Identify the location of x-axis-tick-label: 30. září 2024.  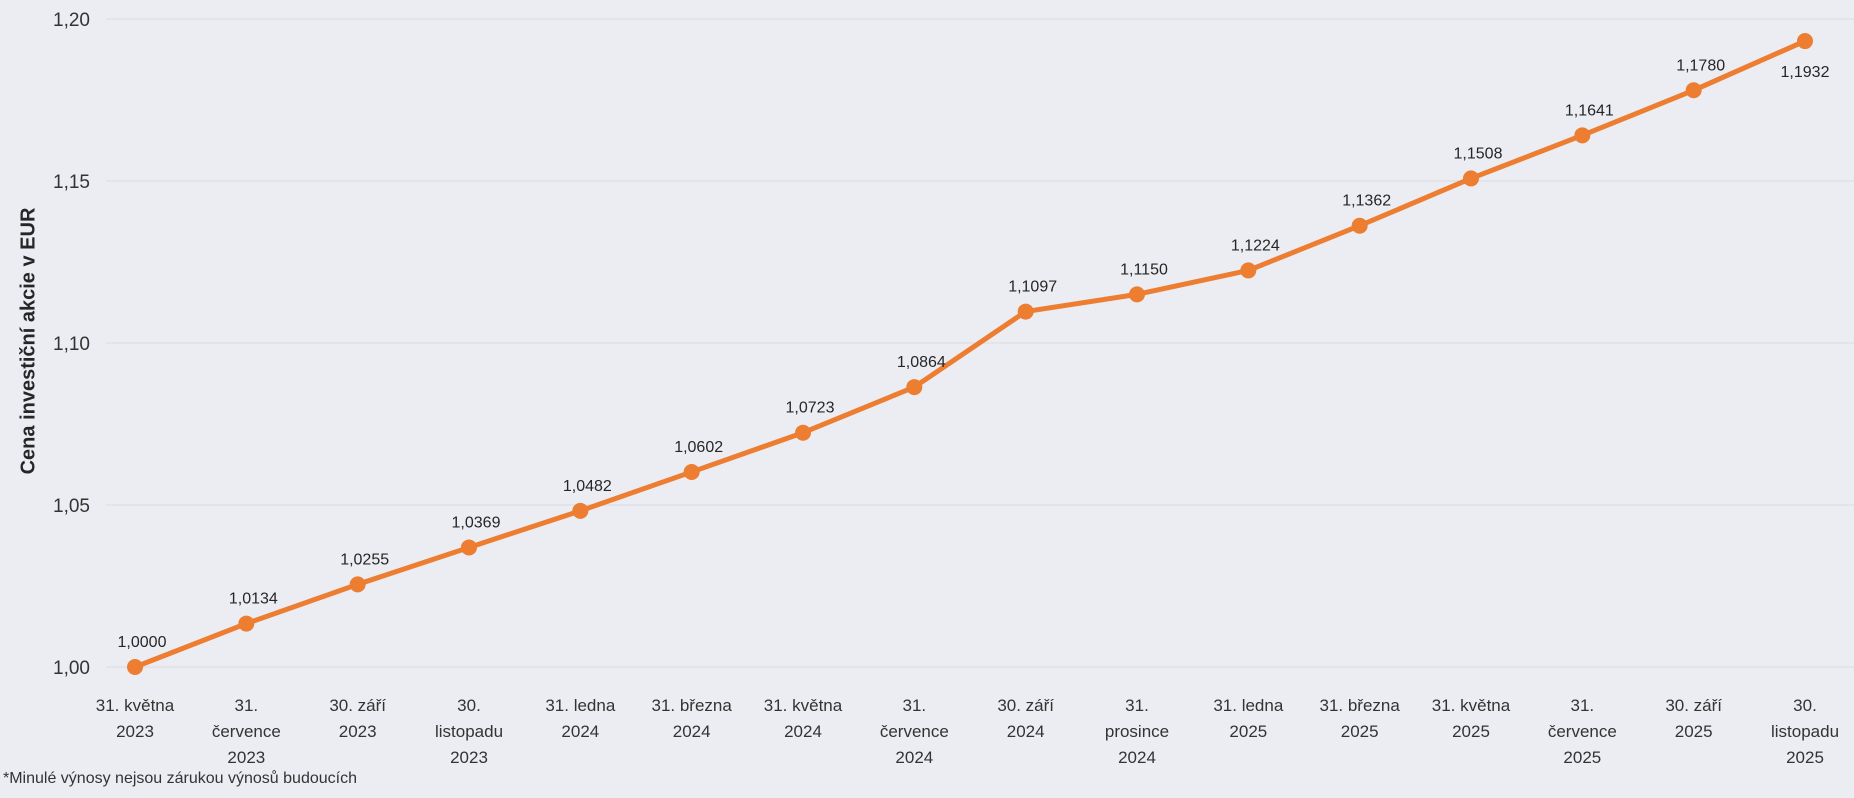
(1025, 718).